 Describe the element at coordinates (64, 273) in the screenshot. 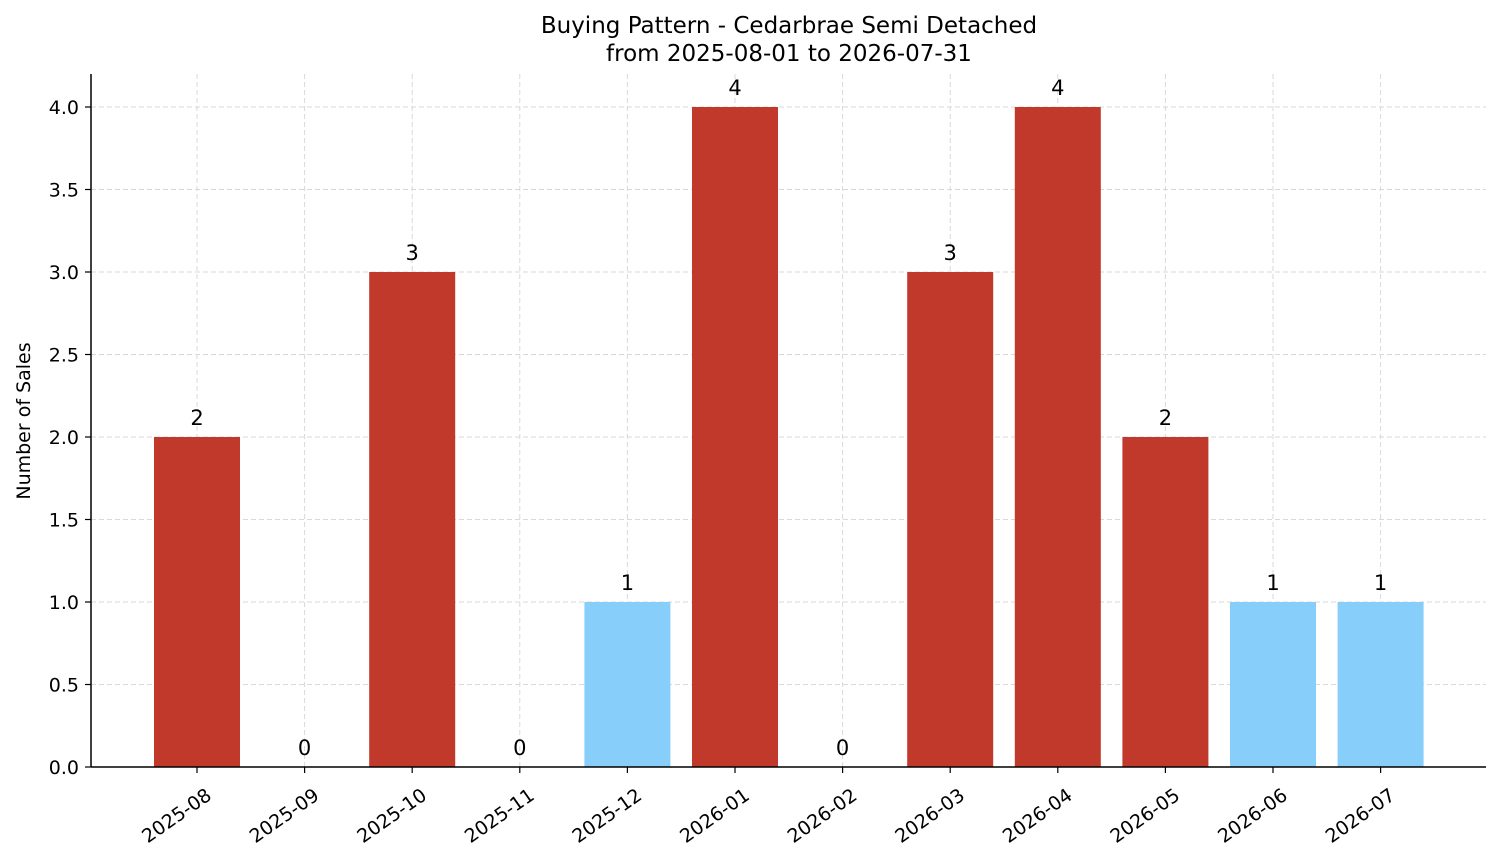

I see `y-tick-label: 3.0` at that location.